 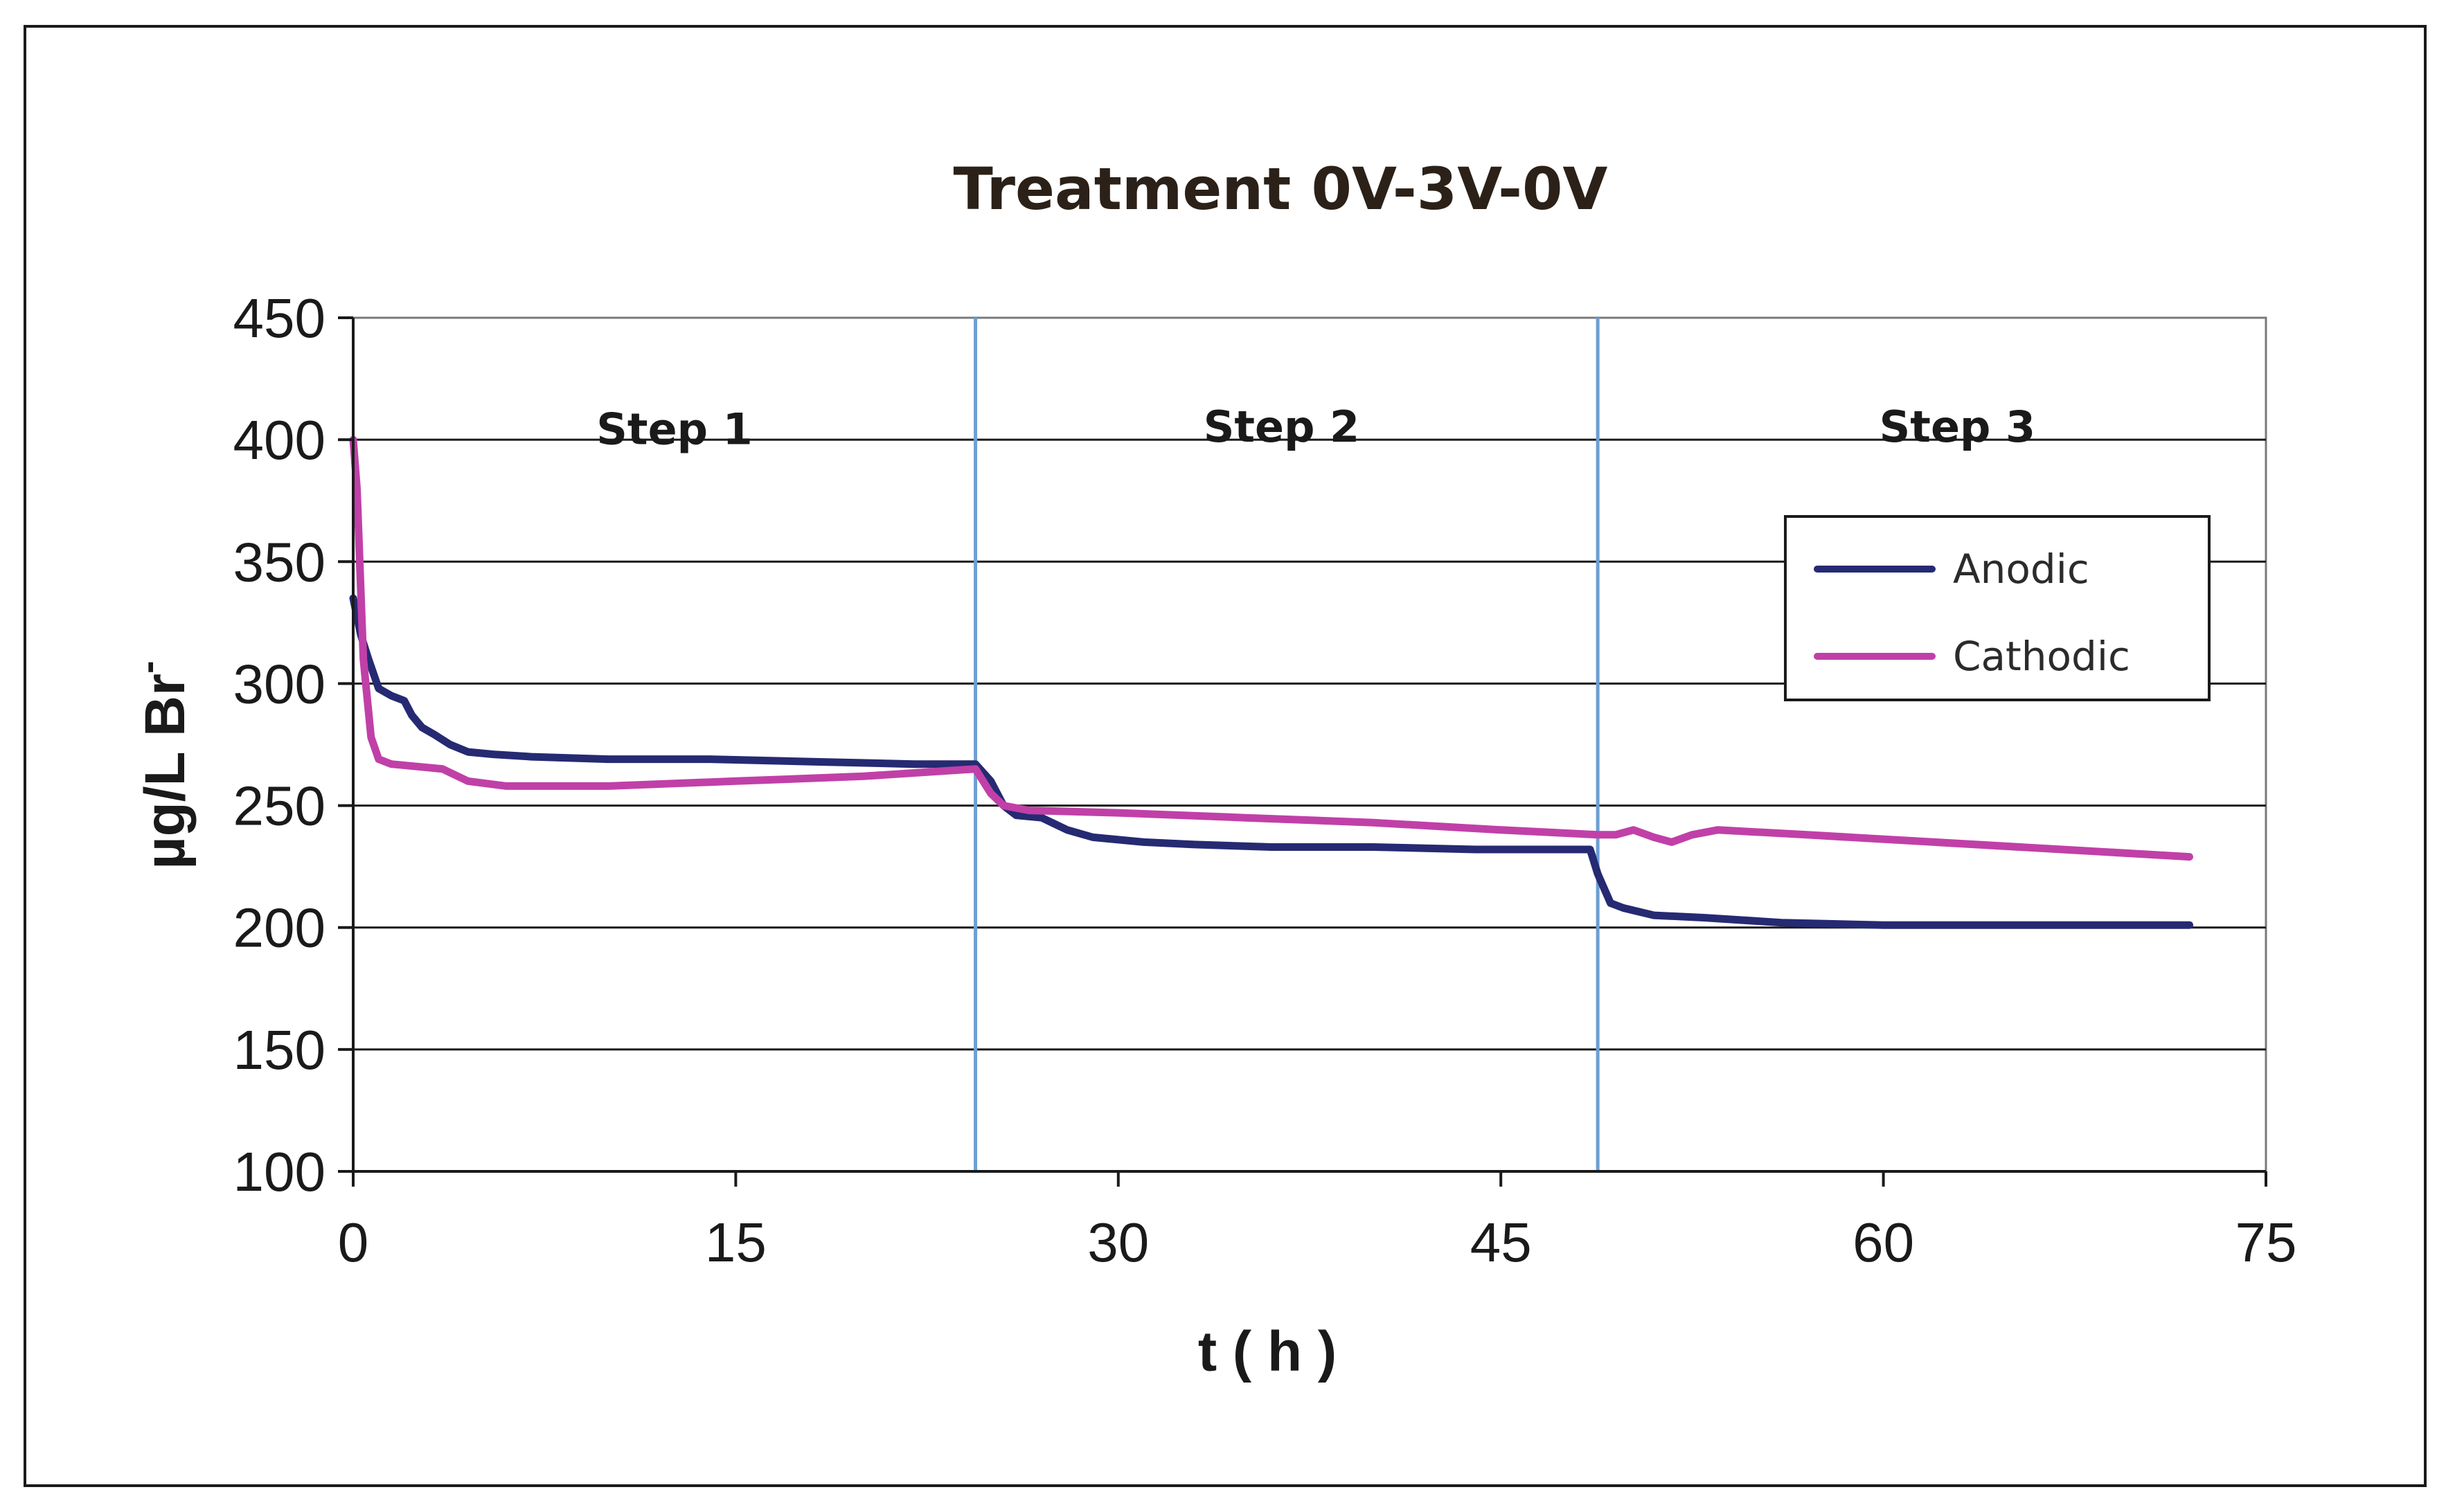 What do you see at coordinates (2021, 569) in the screenshot?
I see `legend-label-anodic: Anodic` at bounding box center [2021, 569].